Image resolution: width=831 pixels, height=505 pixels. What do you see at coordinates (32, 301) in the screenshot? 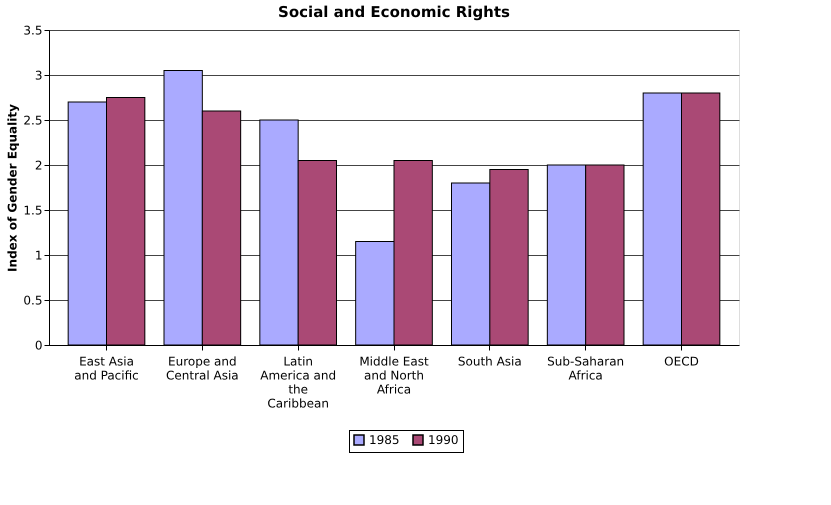
I see `y-tick-label: 0.5` at bounding box center [32, 301].